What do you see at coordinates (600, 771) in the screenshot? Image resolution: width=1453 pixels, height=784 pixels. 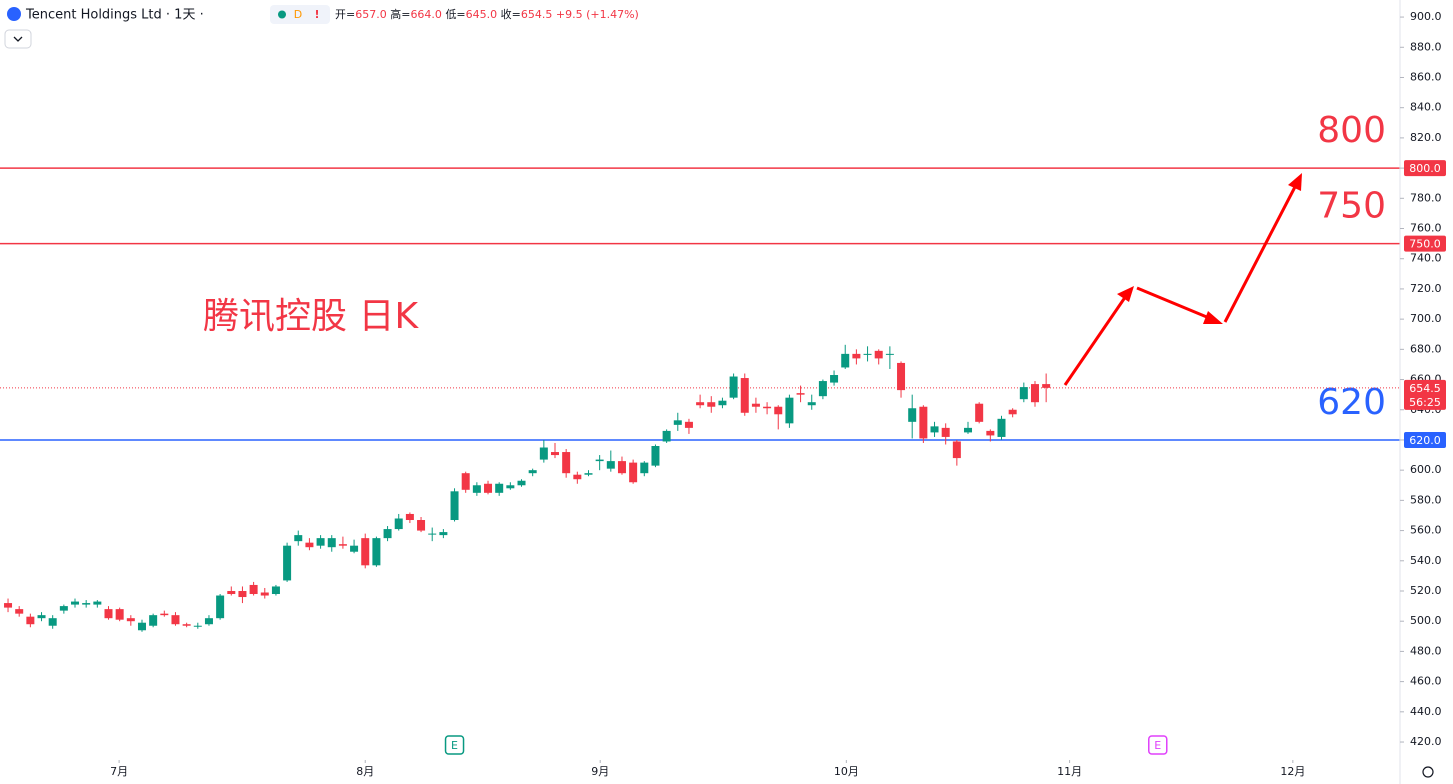 I see `x-tick-label: 9月` at bounding box center [600, 771].